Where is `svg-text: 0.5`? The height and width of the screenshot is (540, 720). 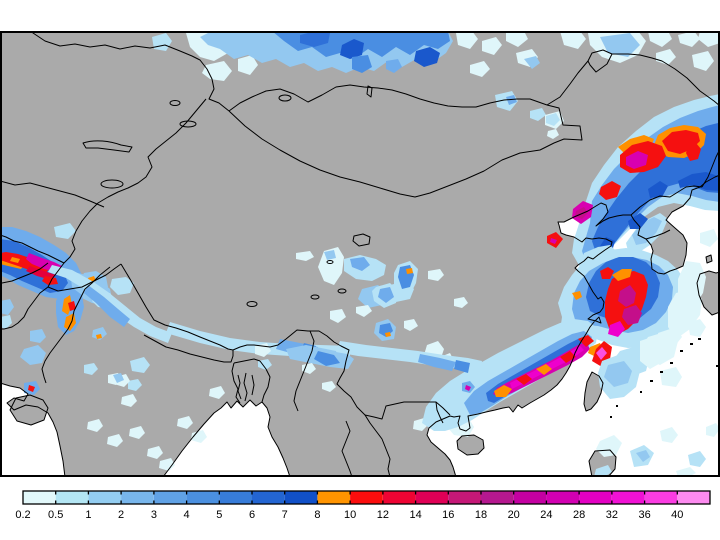
svg-text: 0.5 is located at coordinates (55, 515).